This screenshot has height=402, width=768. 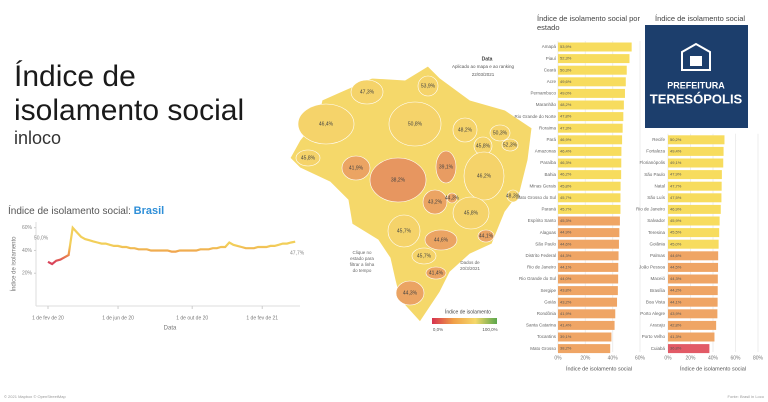 What do you see at coordinates (652, 162) in the screenshot?
I see `category-label: Florianópolis` at bounding box center [652, 162].